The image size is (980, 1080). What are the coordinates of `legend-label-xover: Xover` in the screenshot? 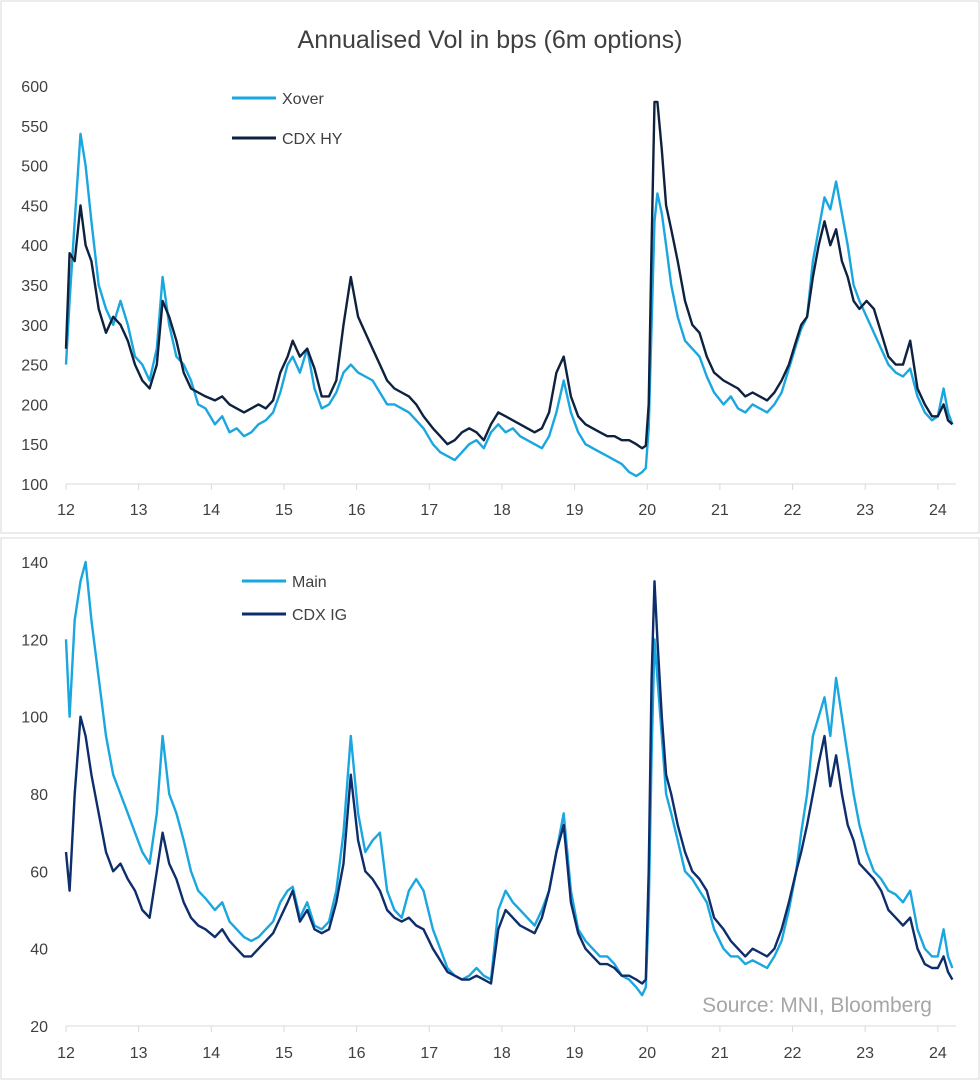 It's located at (303, 99).